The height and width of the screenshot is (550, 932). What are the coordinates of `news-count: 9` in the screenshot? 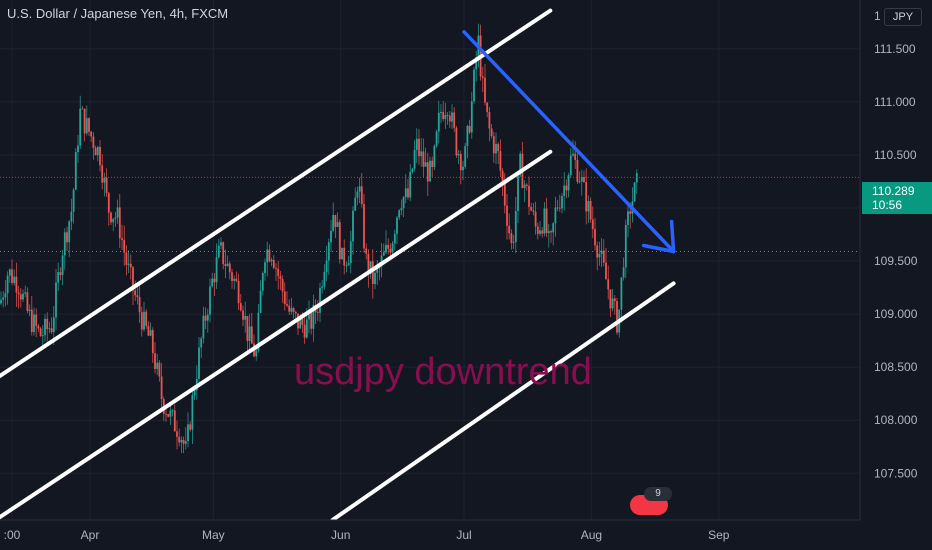 It's located at (658, 494).